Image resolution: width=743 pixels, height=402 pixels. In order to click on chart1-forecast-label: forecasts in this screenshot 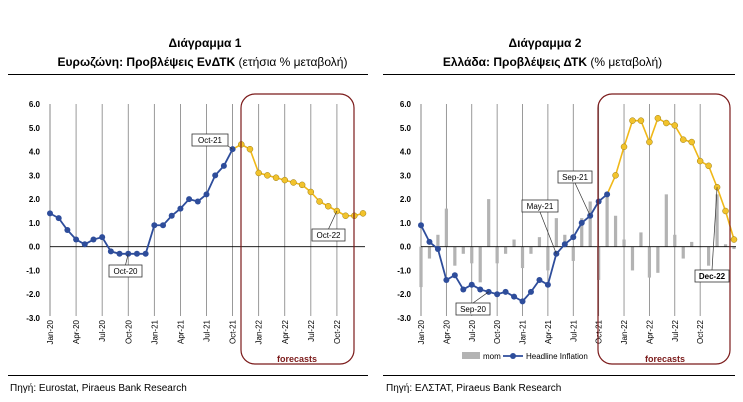, I will do `click(297, 359)`.